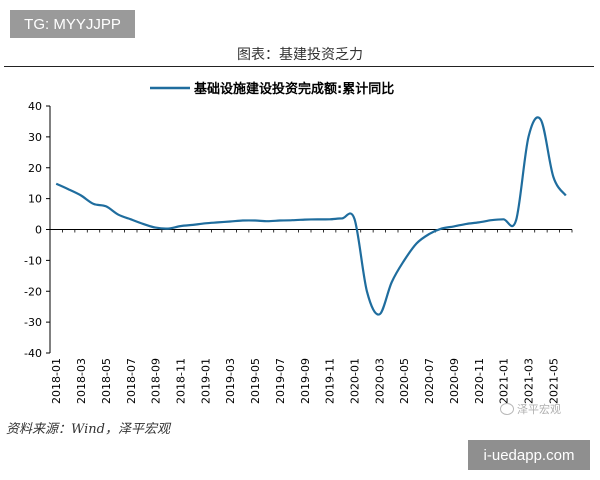 The image size is (600, 480). Describe the element at coordinates (72, 24) in the screenshot. I see `tg-watermark-badge: TG: MYYJJPP` at that location.